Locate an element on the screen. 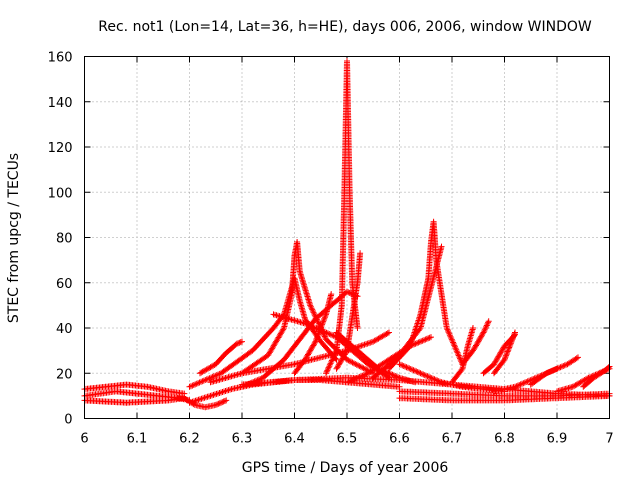 The width and height of the screenshot is (640, 480). x-tick-label: 6.1 is located at coordinates (137, 439).